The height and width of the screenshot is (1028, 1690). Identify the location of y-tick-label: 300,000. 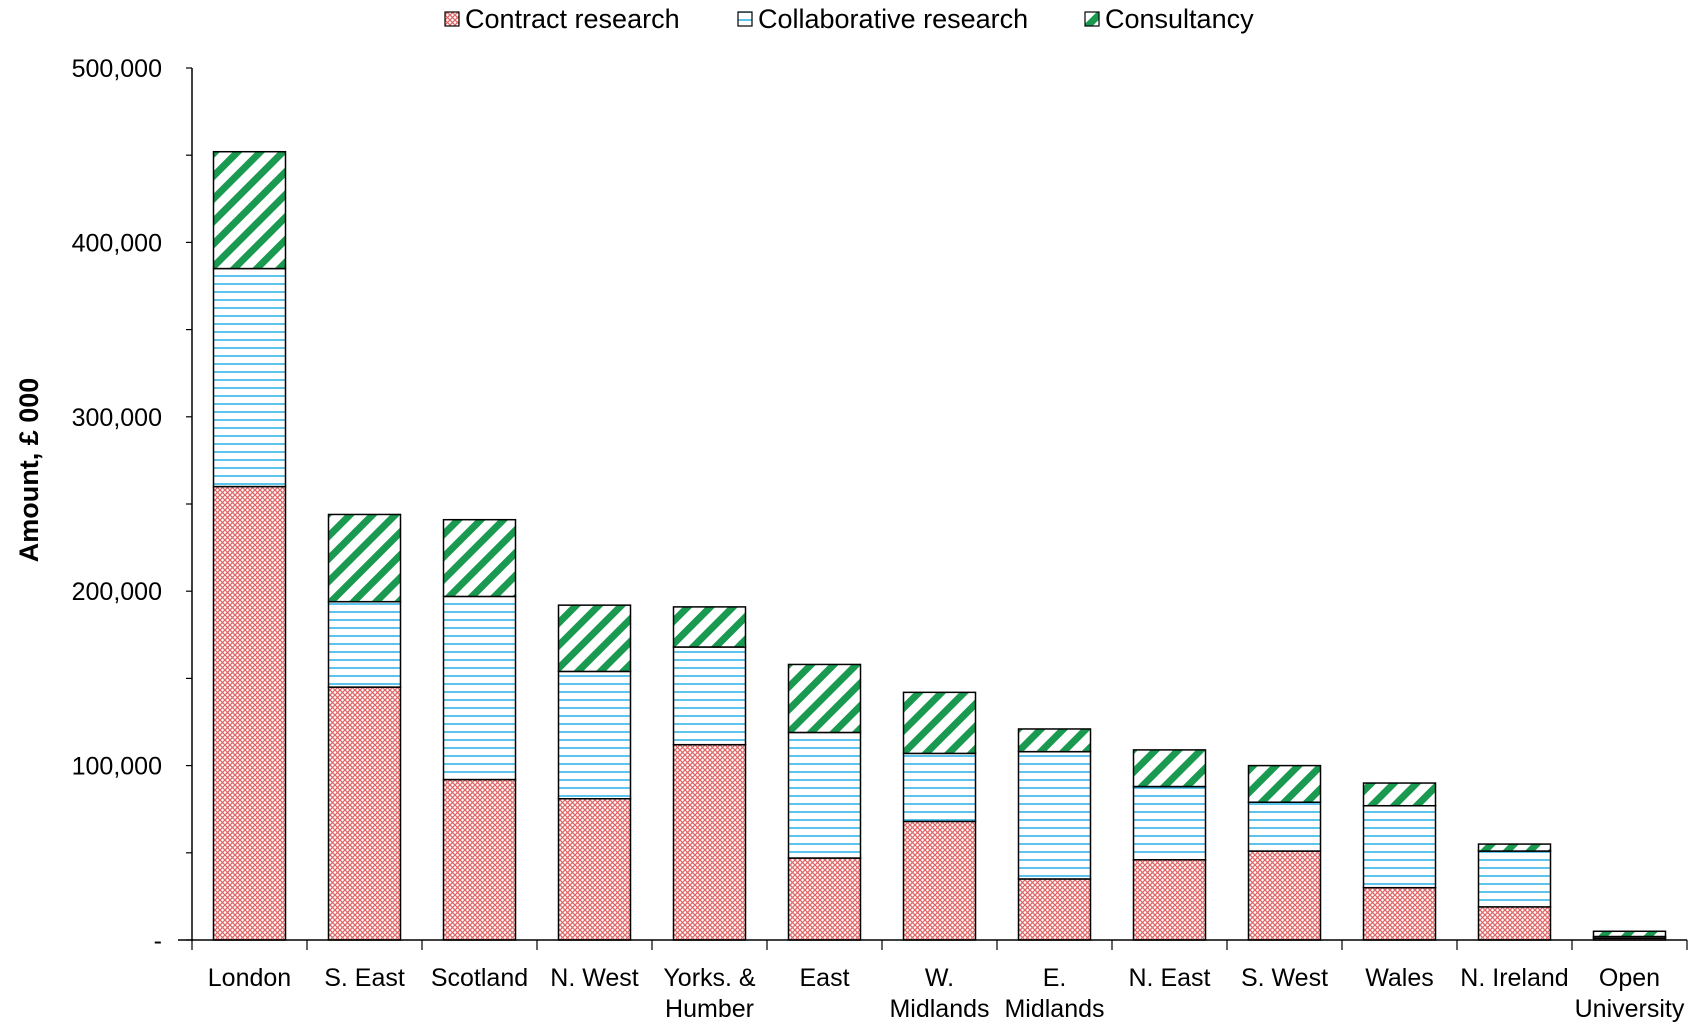
(117, 418).